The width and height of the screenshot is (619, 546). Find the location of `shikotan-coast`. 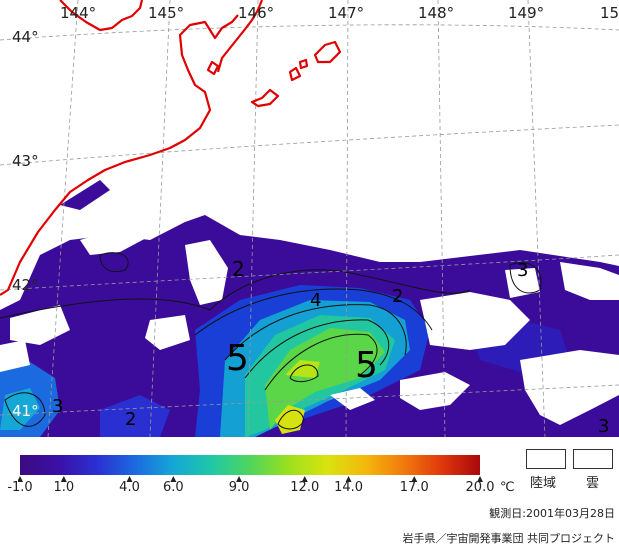

shikotan-coast is located at coordinates (265, 98).